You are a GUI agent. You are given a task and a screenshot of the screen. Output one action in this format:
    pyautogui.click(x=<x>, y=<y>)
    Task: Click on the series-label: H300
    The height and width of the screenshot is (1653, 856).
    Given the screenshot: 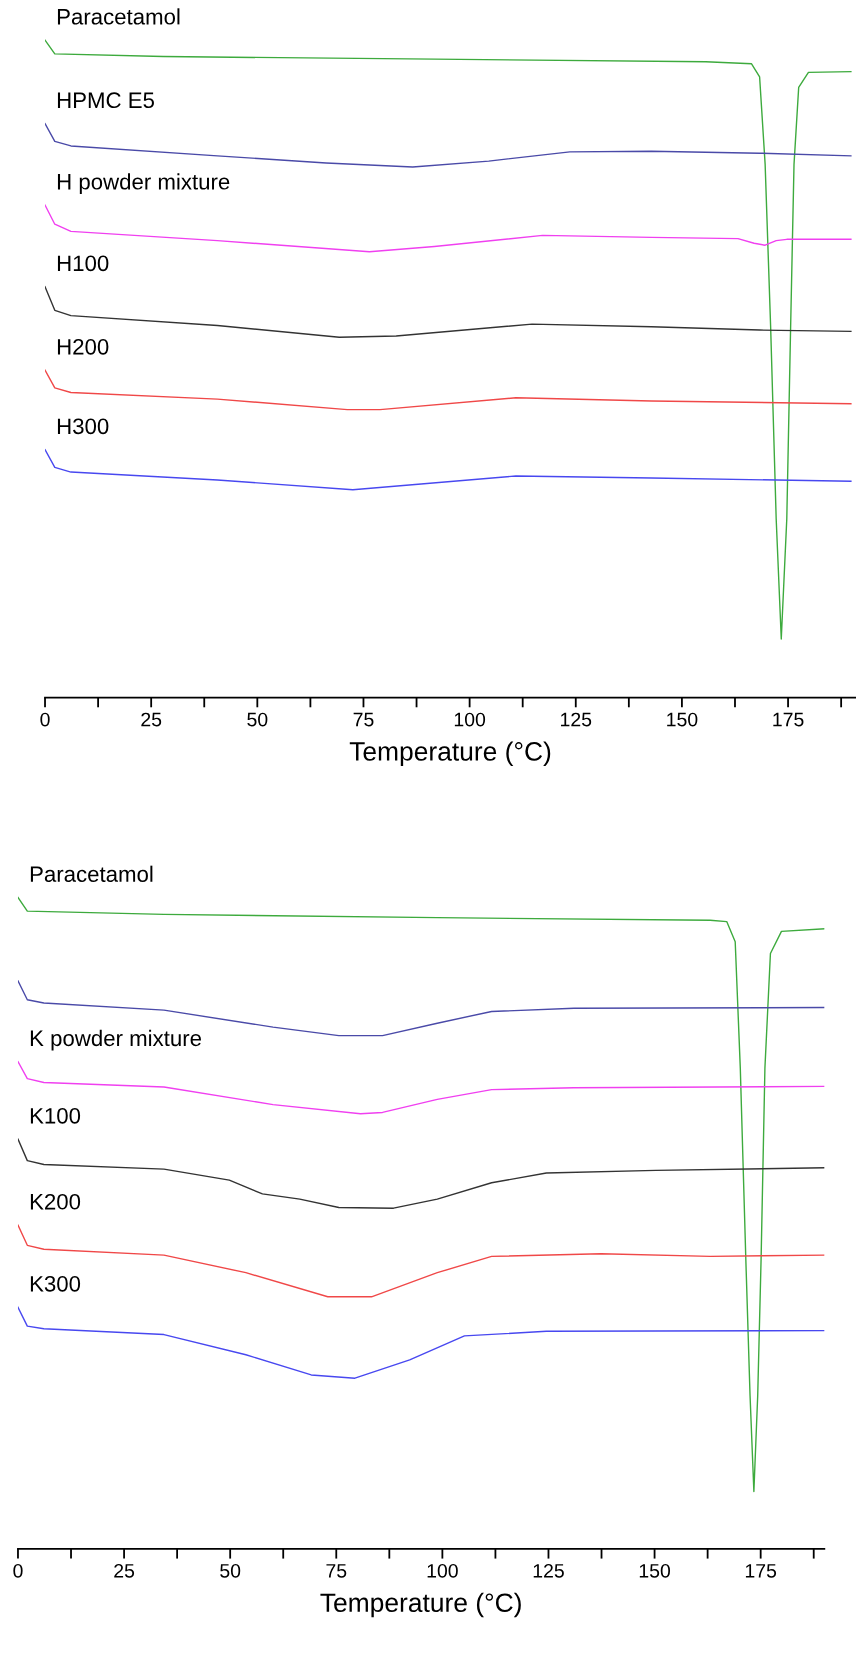 What is the action you would take?
    pyautogui.click(x=83, y=426)
    